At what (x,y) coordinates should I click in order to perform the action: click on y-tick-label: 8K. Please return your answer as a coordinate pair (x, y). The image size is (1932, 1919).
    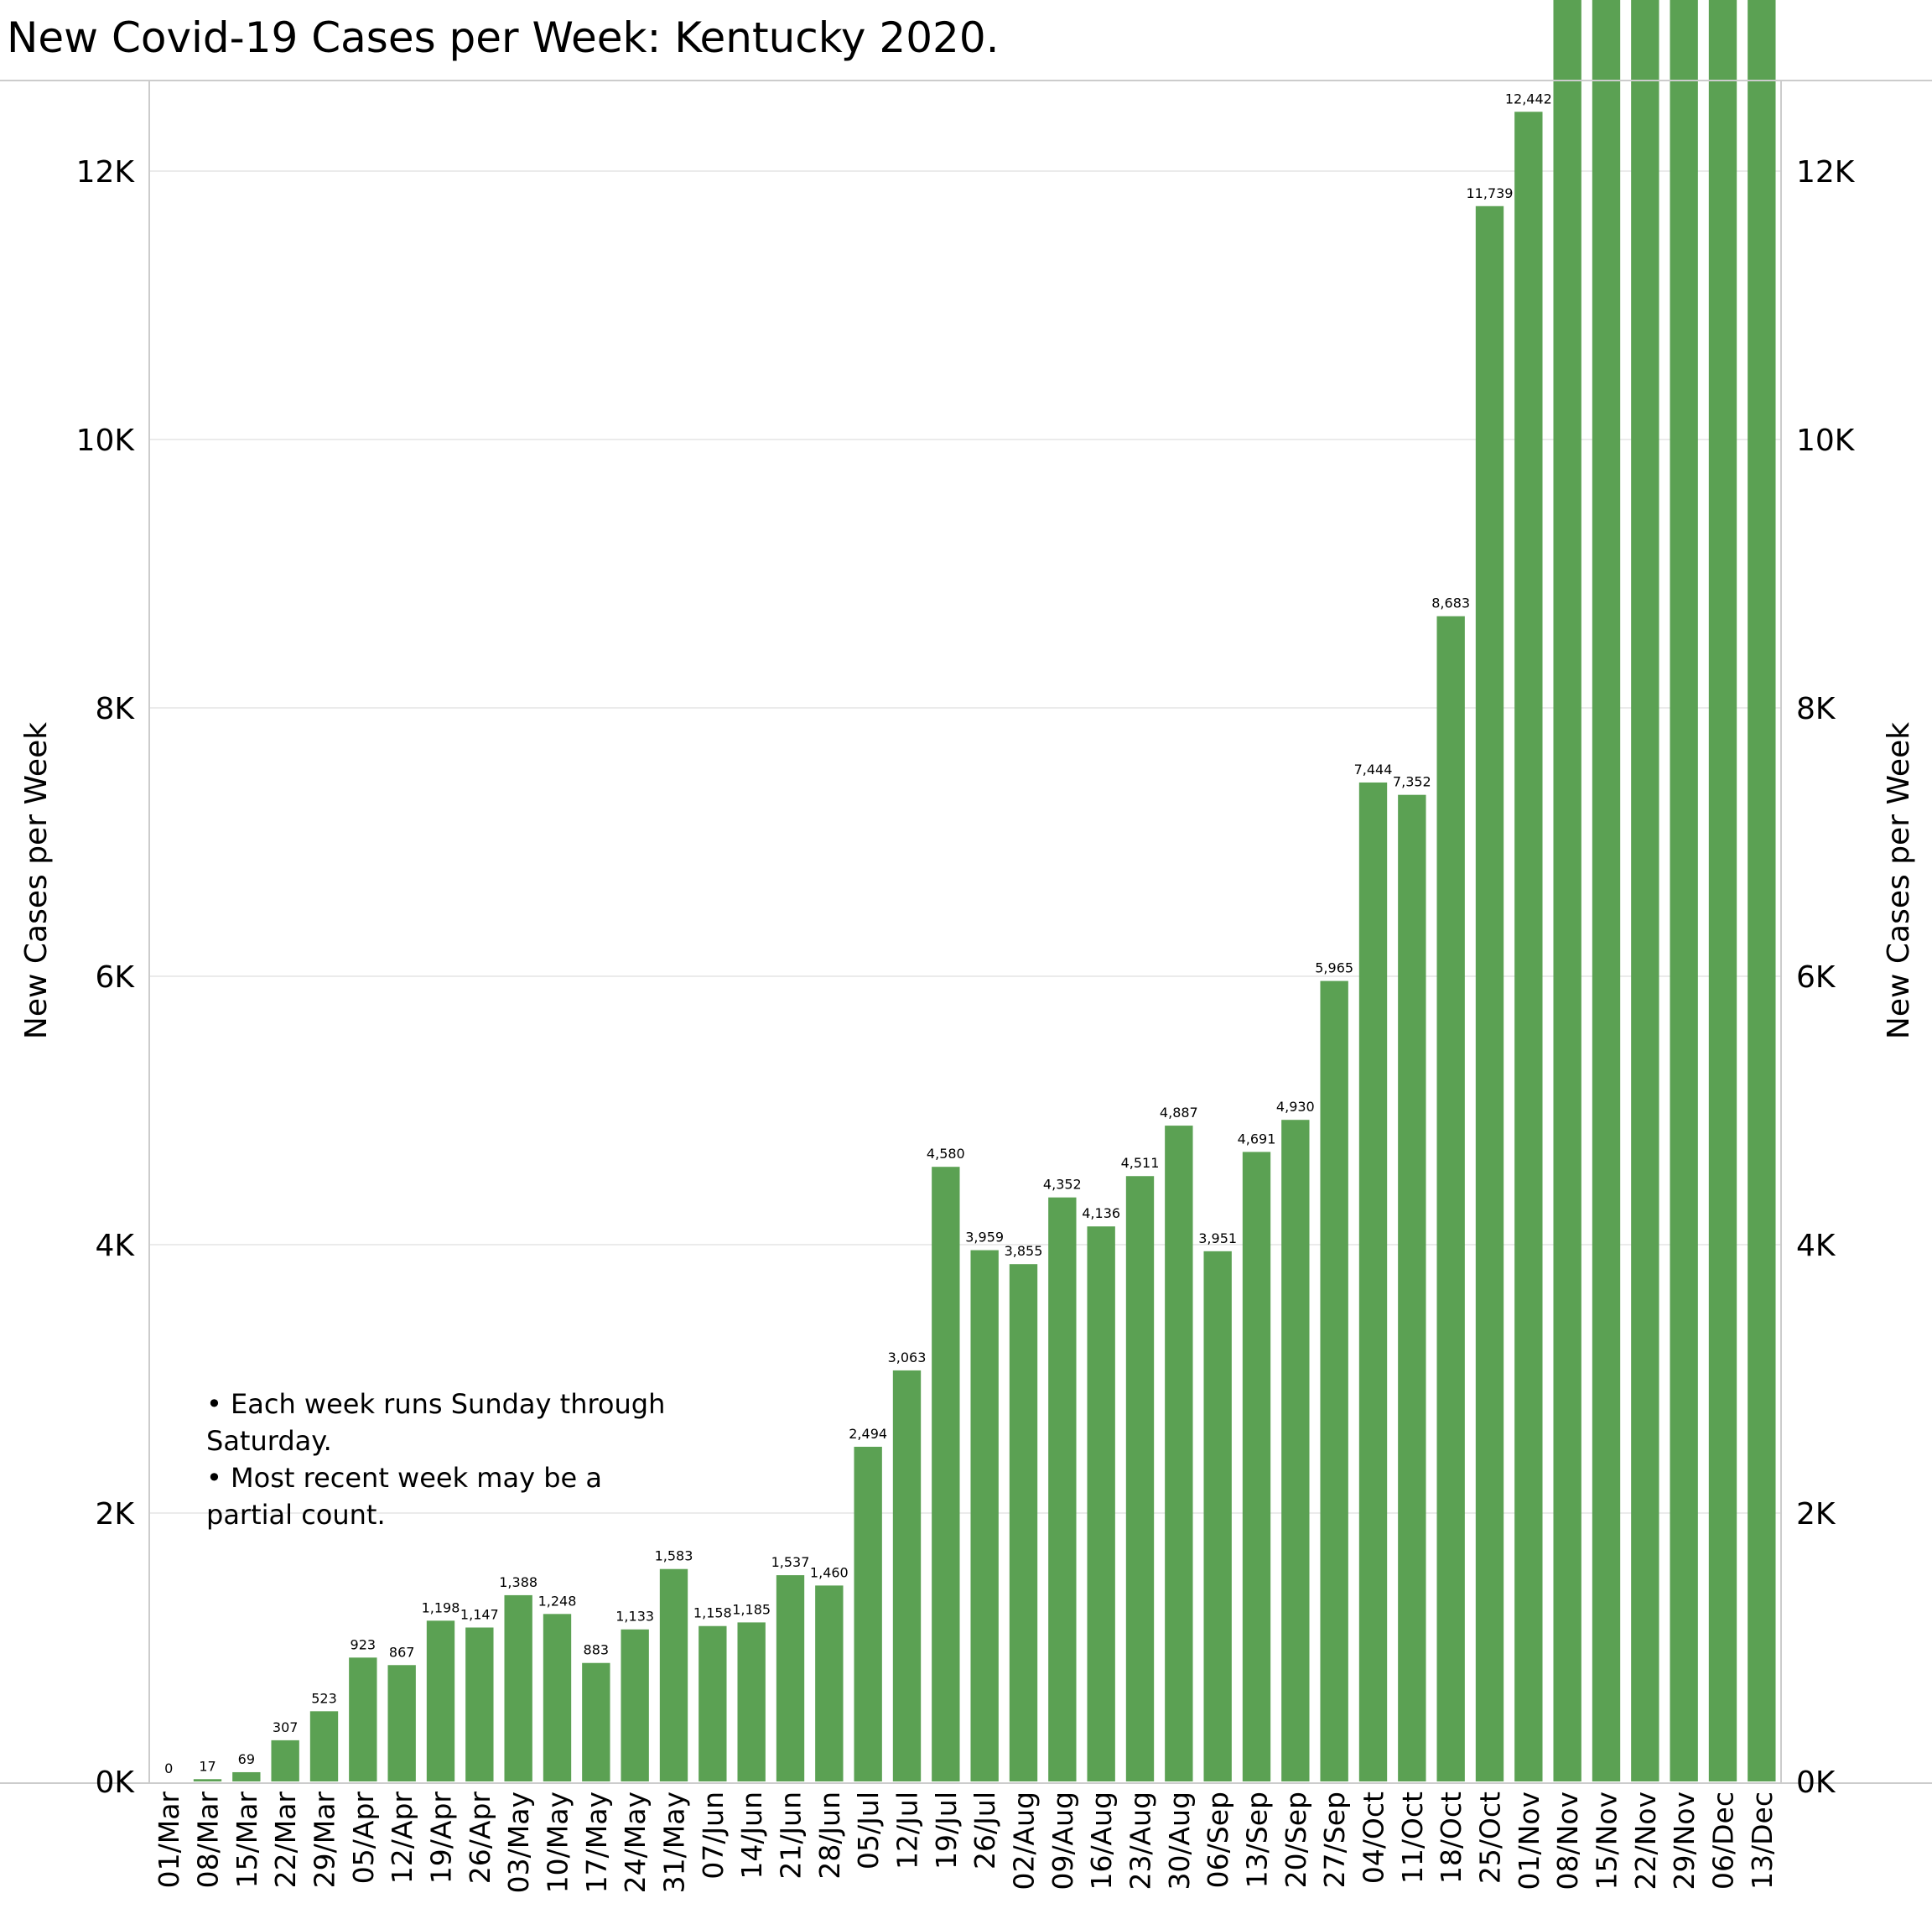
    Looking at the image, I should click on (115, 709).